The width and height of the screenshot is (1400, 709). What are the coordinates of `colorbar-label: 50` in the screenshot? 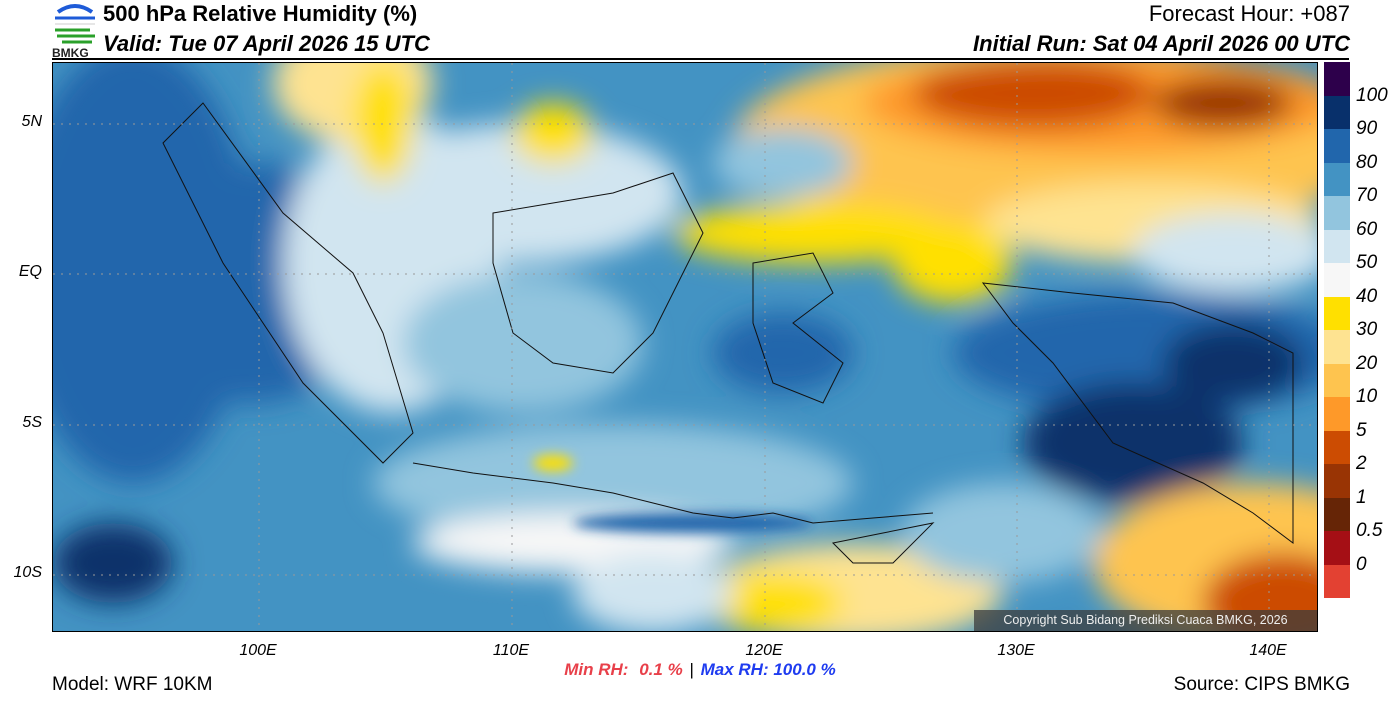 It's located at (1367, 262).